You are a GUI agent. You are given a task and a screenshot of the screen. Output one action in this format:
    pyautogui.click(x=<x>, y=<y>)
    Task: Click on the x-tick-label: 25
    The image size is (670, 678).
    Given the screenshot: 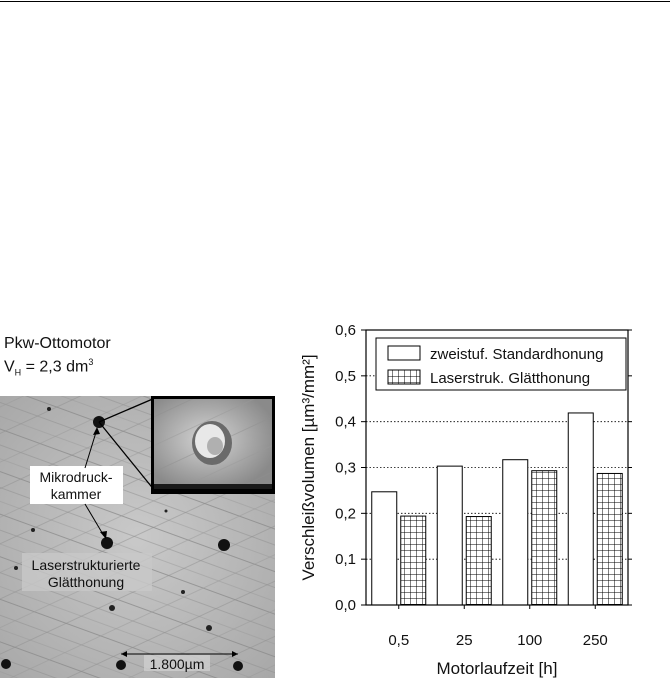 What is the action you would take?
    pyautogui.click(x=464, y=640)
    